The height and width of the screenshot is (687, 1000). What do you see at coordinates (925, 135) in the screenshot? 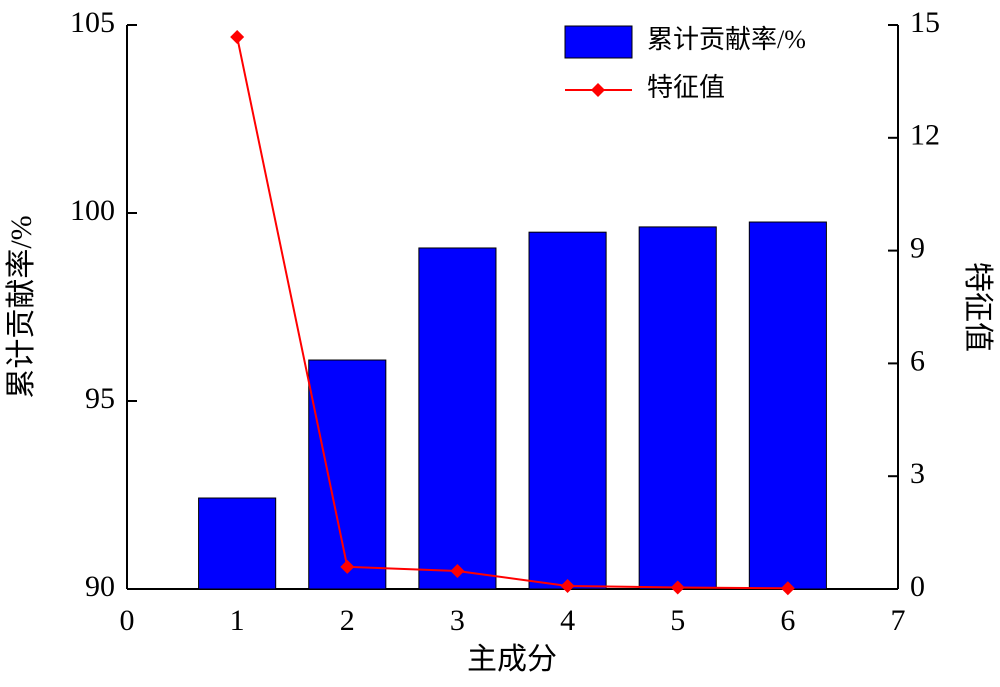
I see `y2-tick-label: 12` at bounding box center [925, 135].